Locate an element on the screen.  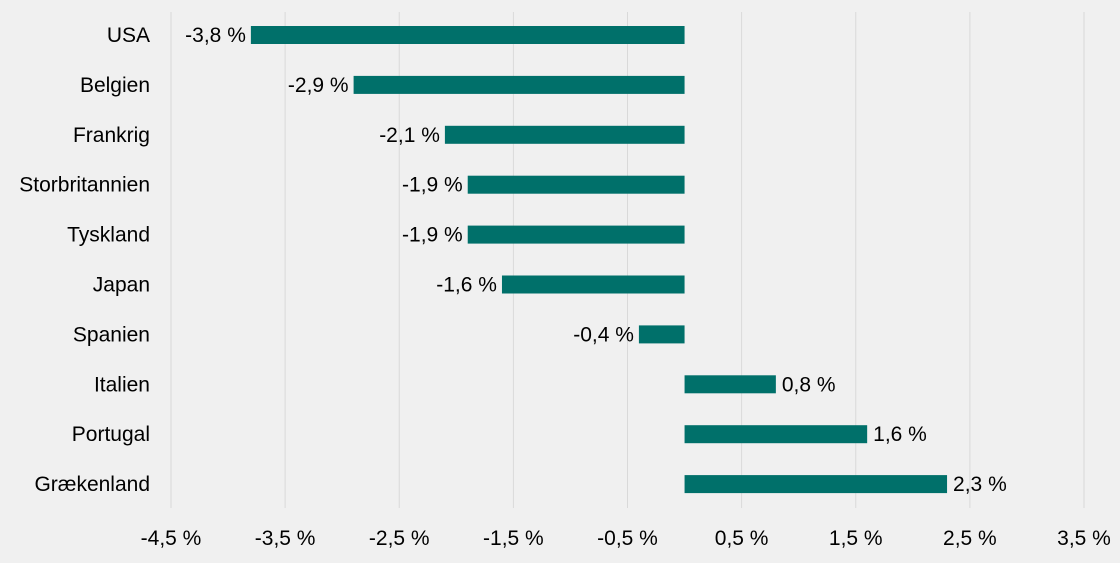
x-tick-label: -1,5 % is located at coordinates (513, 538).